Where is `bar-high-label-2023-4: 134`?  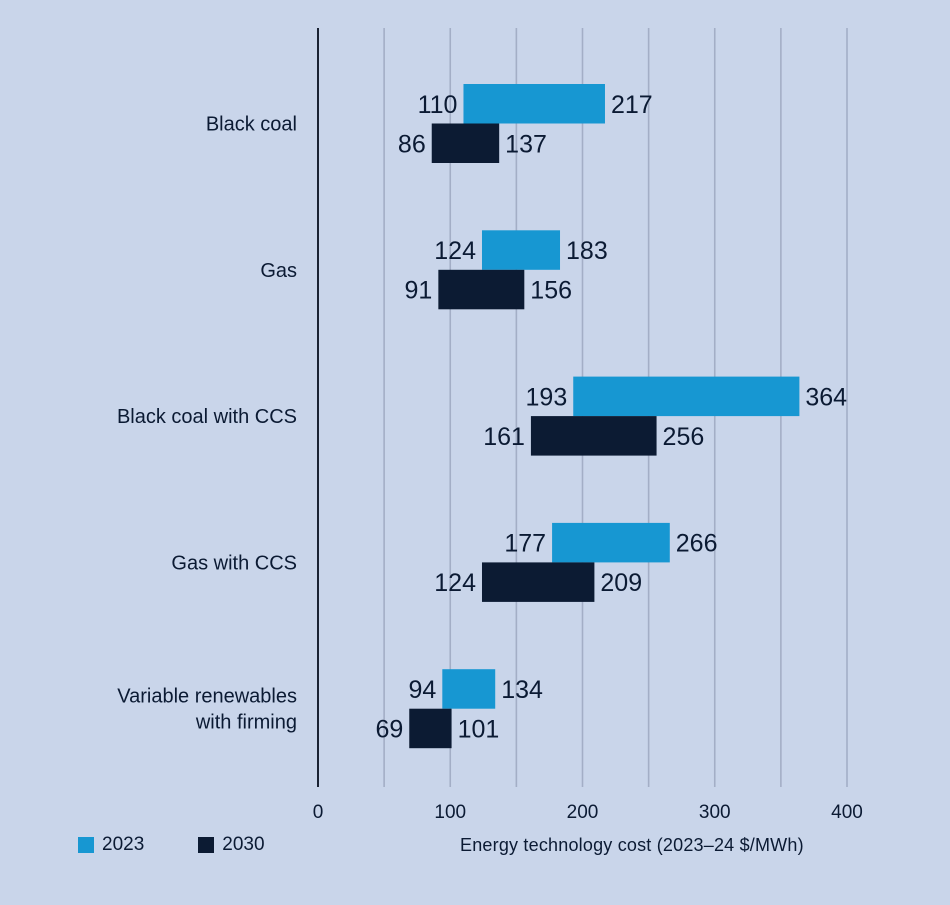
bar-high-label-2023-4: 134 is located at coordinates (522, 690).